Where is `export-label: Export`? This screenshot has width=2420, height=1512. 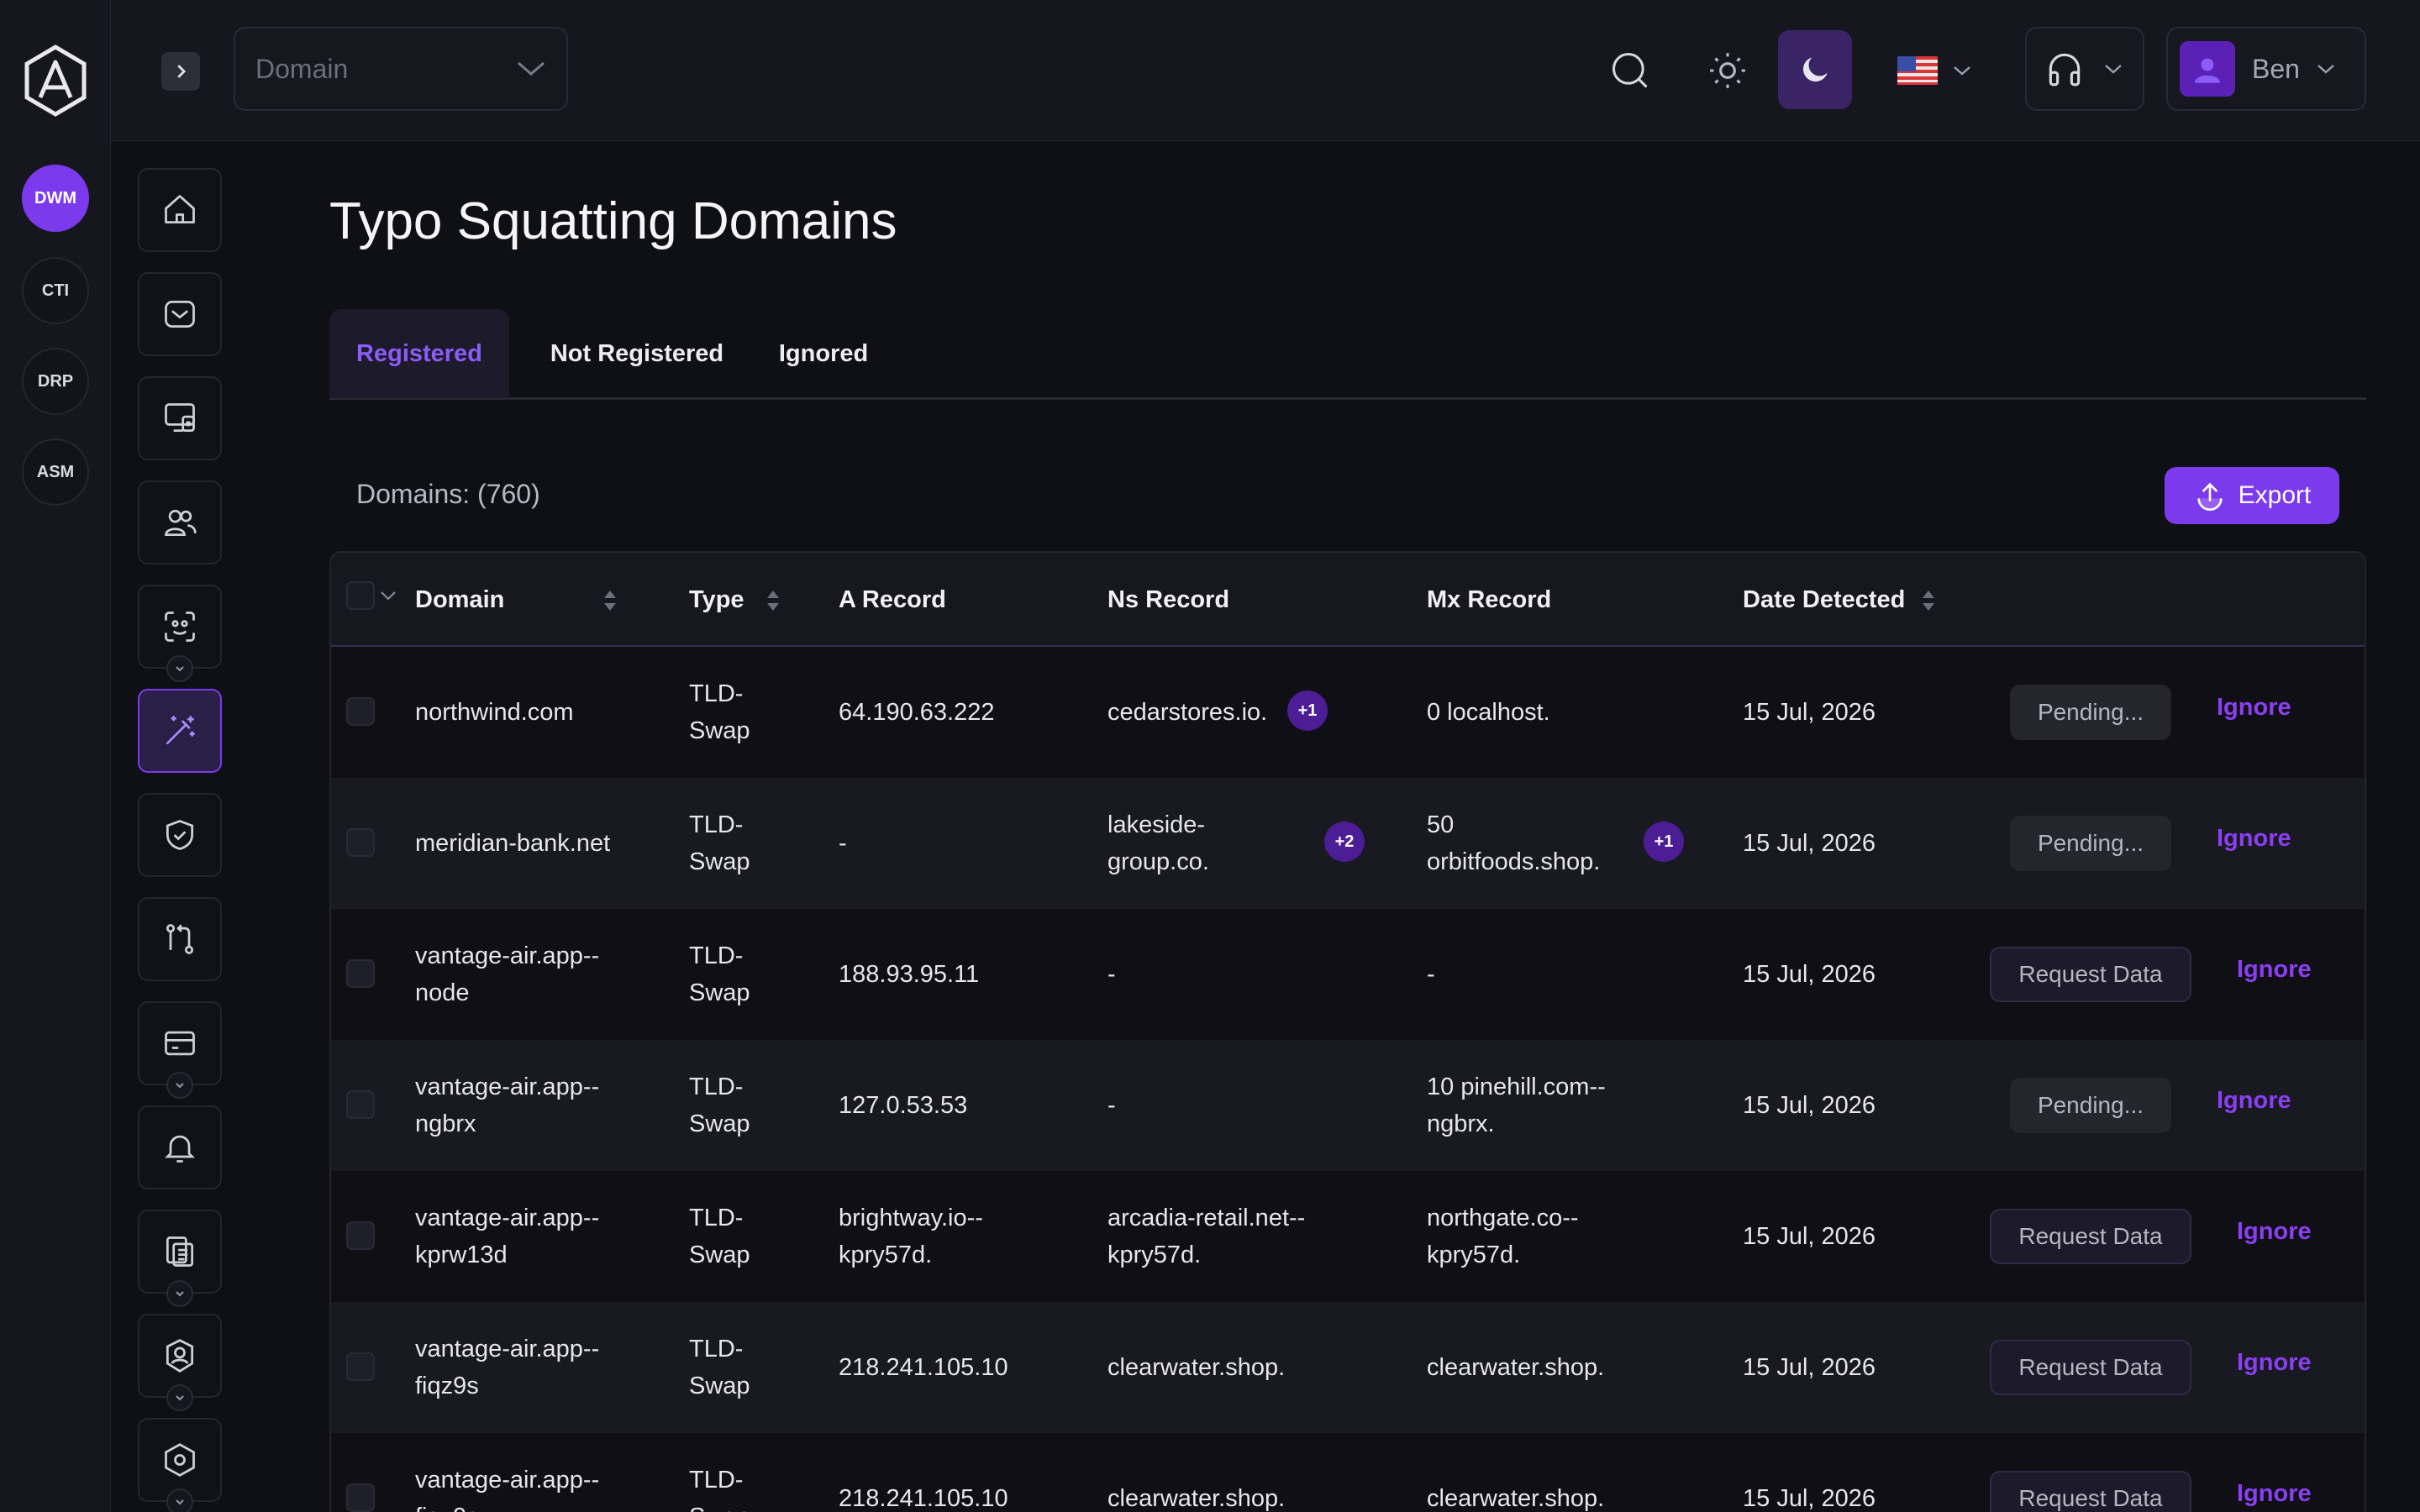
export-label: Export is located at coordinates (2275, 495).